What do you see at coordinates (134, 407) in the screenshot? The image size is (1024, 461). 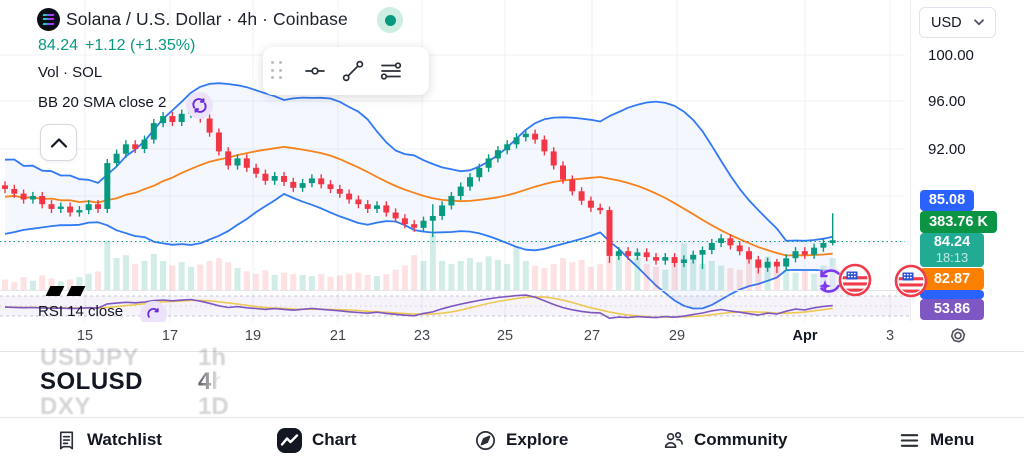 I see `symbol-row-dxy: DXY 1D` at bounding box center [134, 407].